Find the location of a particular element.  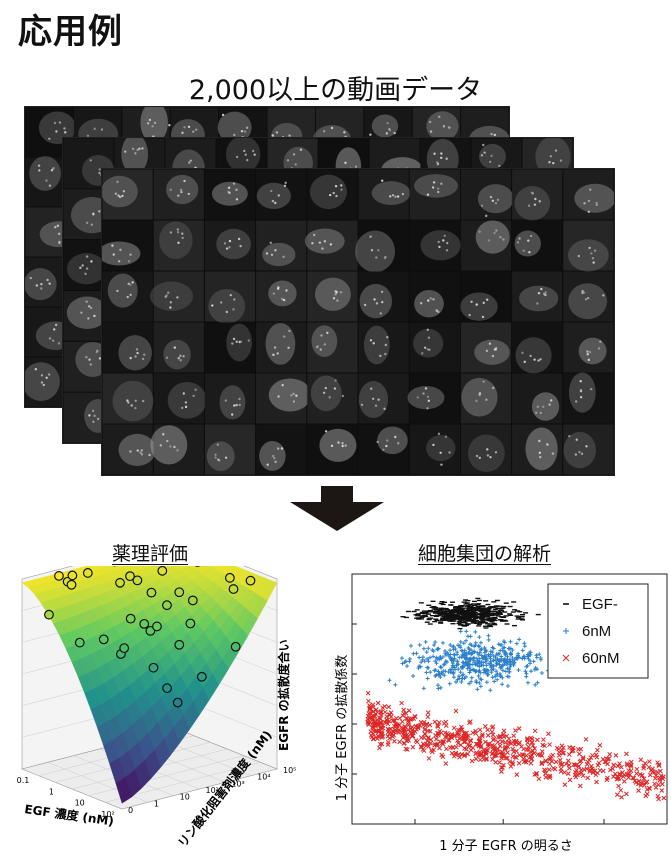

x-tick-label: 0.1 is located at coordinates (23, 780).